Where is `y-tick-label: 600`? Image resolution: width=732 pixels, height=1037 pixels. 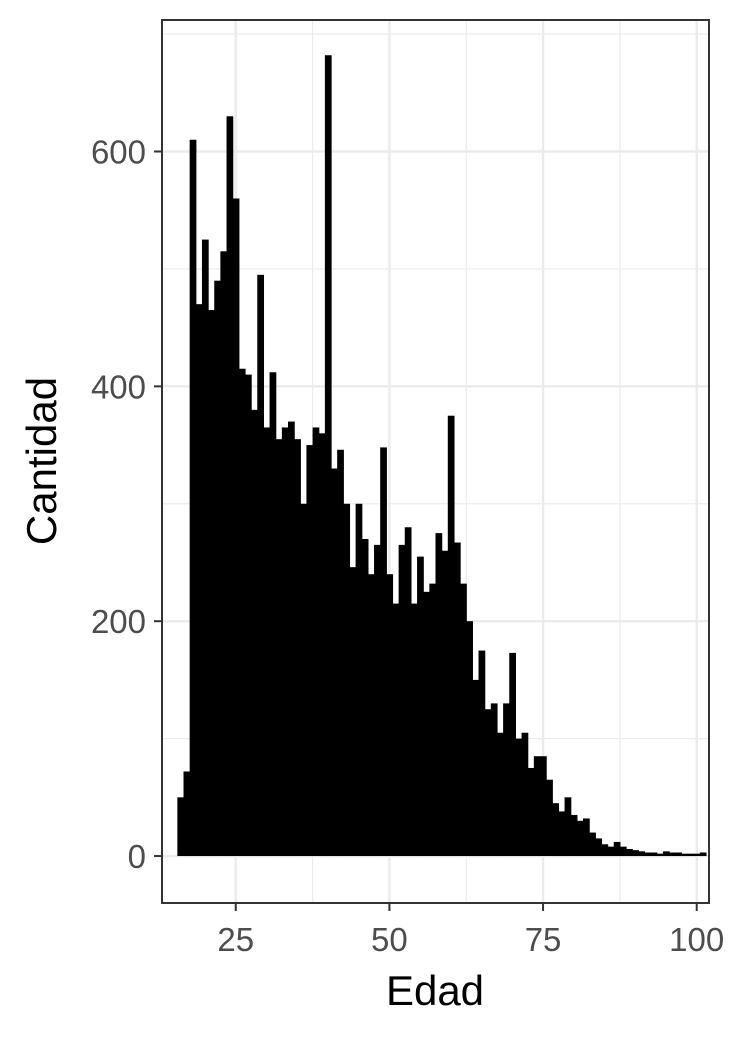
y-tick-label: 600 is located at coordinates (118, 152).